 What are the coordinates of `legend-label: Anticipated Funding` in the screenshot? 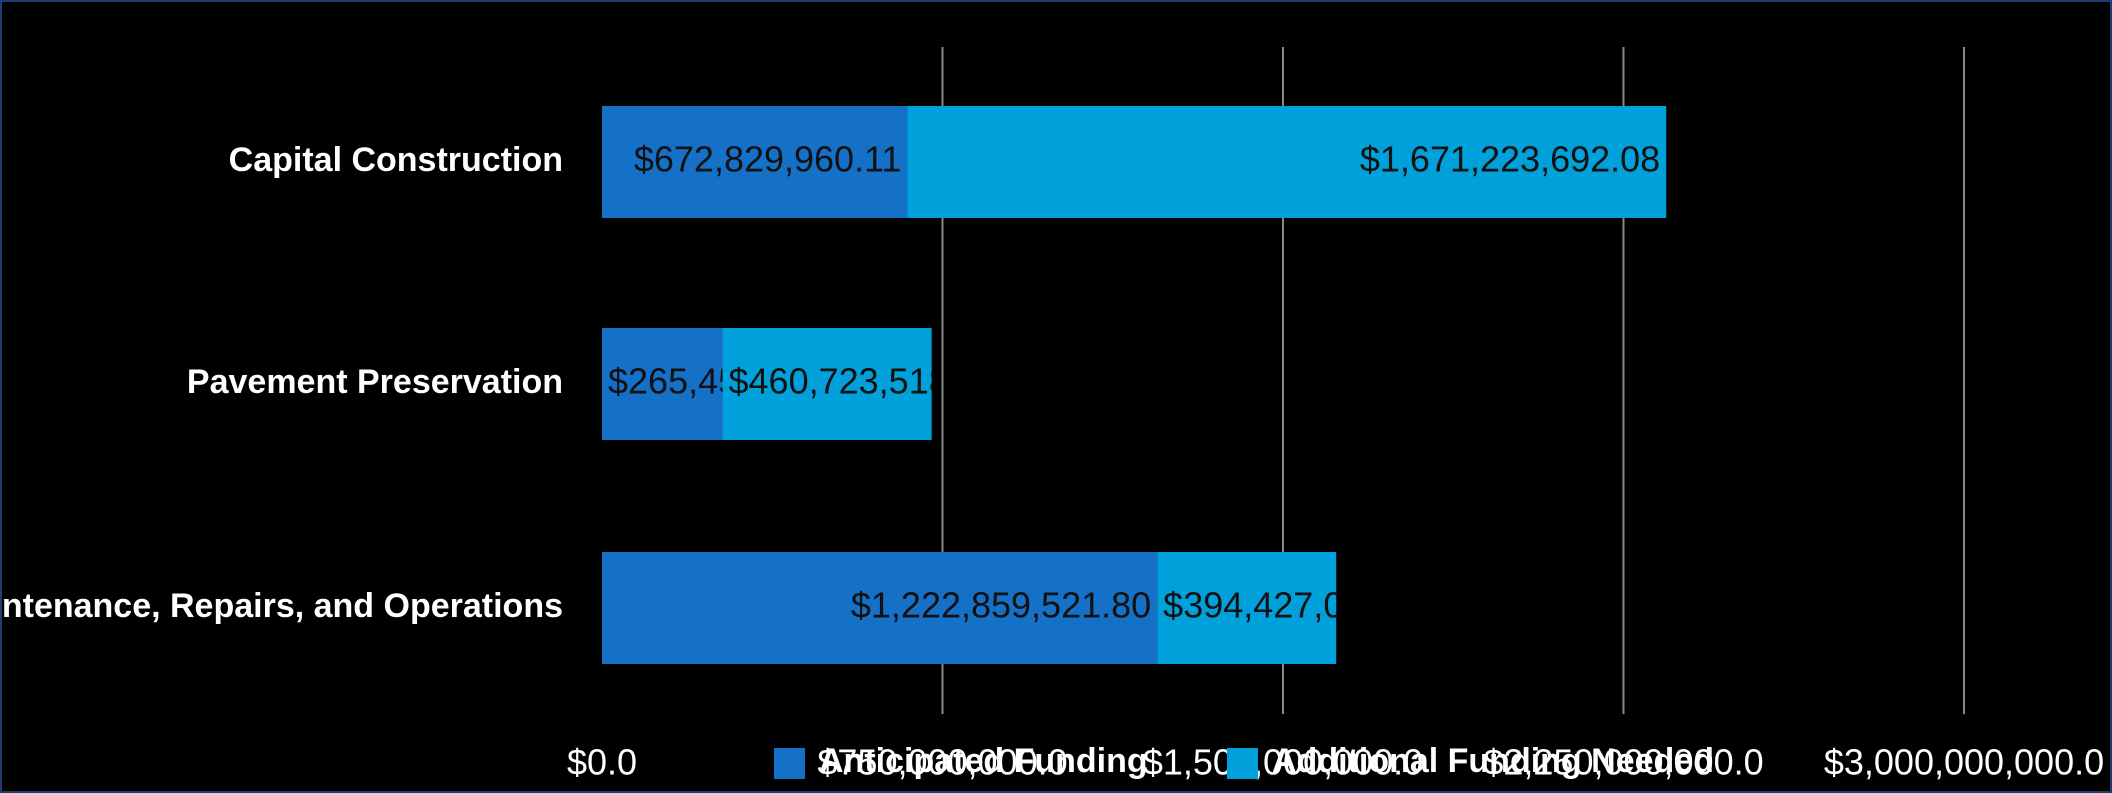 It's located at (983, 761).